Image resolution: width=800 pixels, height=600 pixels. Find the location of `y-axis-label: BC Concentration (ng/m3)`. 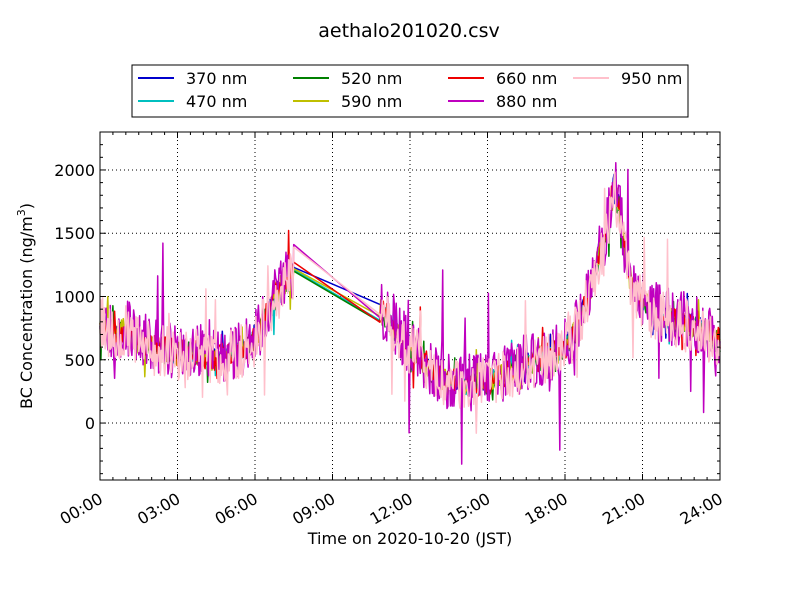

y-axis-label: BC Concentration (ng/m3) is located at coordinates (25, 306).